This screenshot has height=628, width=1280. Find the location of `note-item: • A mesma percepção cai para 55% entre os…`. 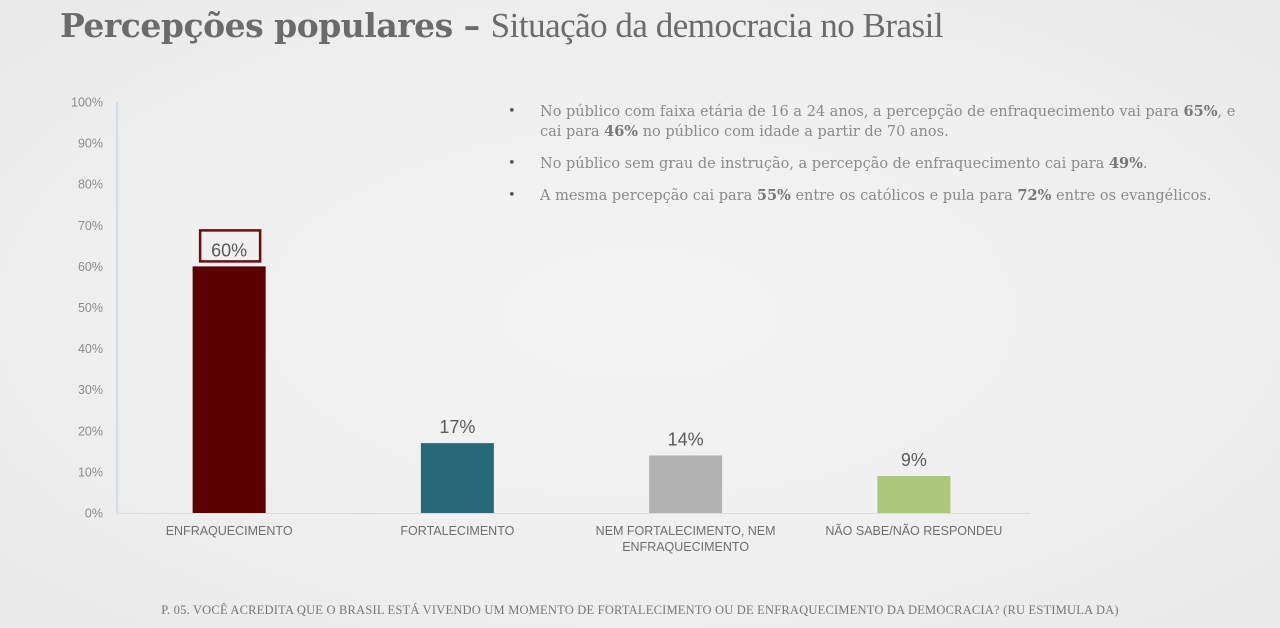

note-item: • A mesma percepção cai para 55% entre os… is located at coordinates (878, 196).